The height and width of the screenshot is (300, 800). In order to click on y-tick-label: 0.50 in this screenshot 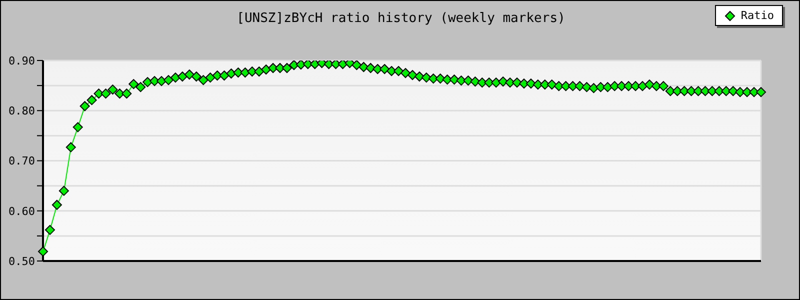, I will do `click(21, 261)`.